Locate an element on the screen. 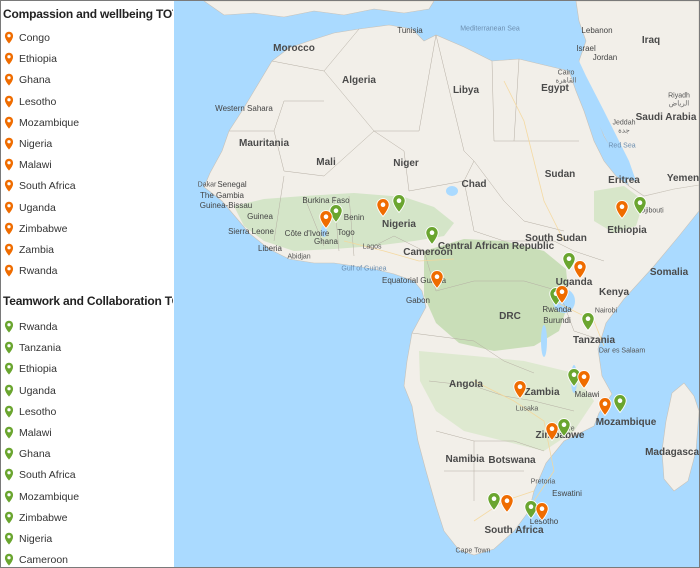 This screenshot has width=700, height=568. legend-title-teamwork: Teamwork and Collaboration TOT is located at coordinates (88, 301).